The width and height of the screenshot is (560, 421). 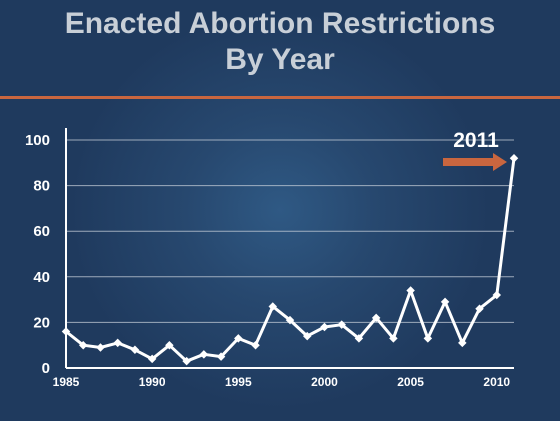 What do you see at coordinates (307, 336) in the screenshot?
I see `data-point-1999` at bounding box center [307, 336].